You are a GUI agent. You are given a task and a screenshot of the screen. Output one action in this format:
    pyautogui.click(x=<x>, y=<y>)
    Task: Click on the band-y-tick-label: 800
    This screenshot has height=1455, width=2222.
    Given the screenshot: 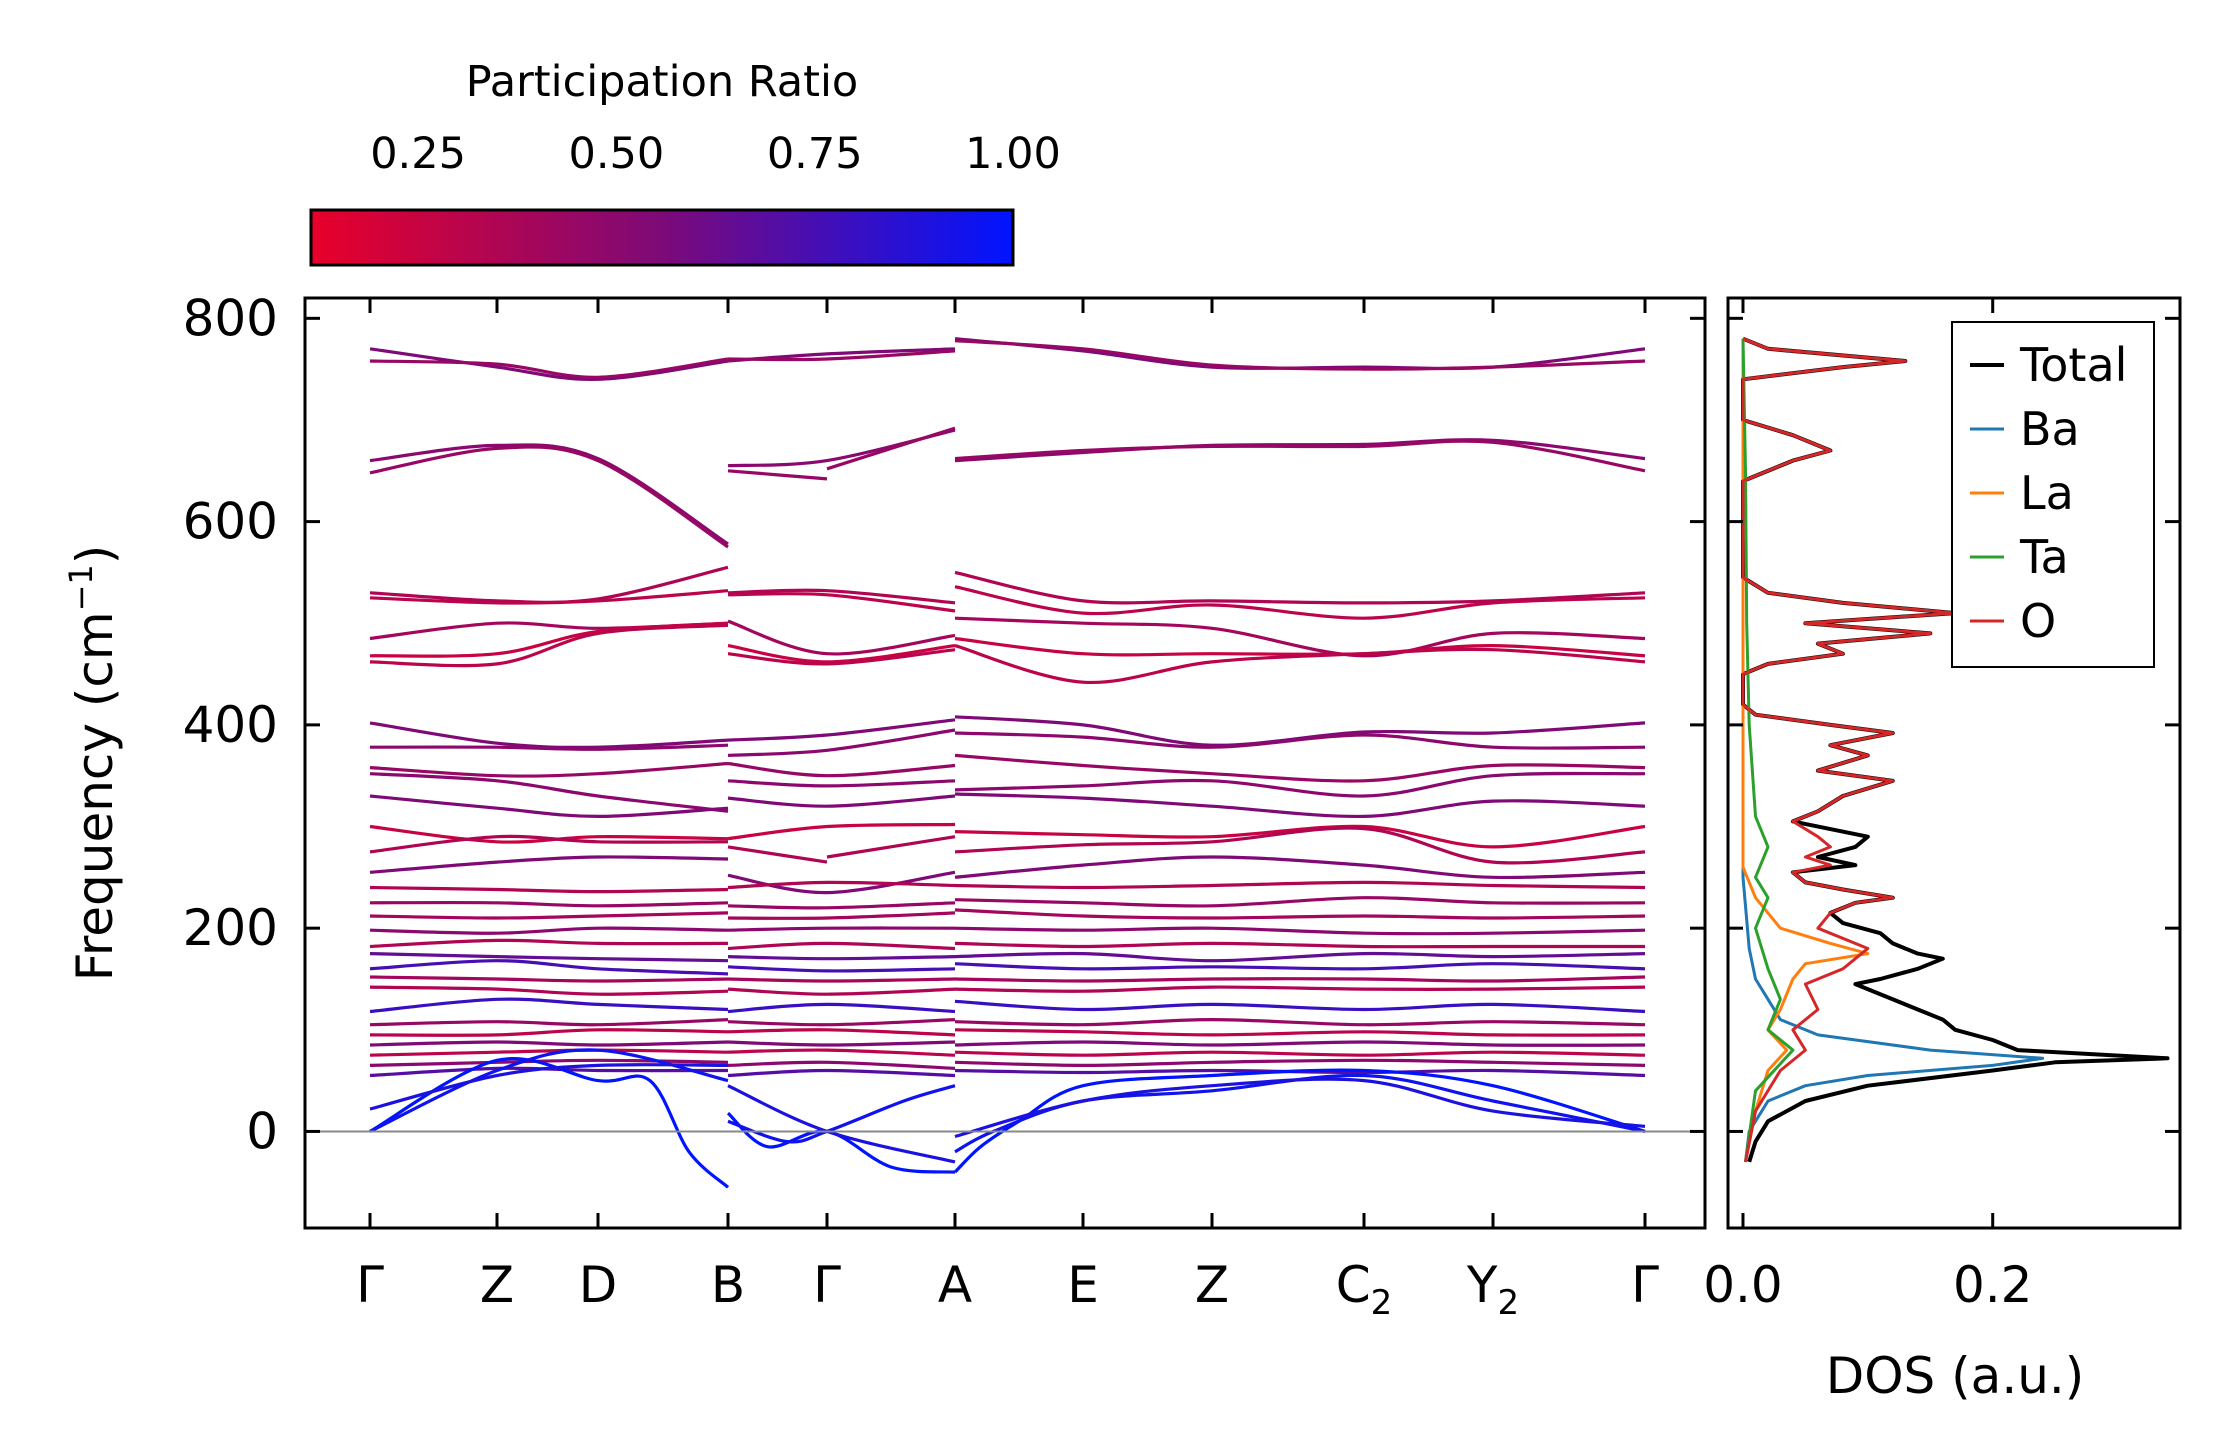 What is the action you would take?
    pyautogui.click(x=230, y=318)
    